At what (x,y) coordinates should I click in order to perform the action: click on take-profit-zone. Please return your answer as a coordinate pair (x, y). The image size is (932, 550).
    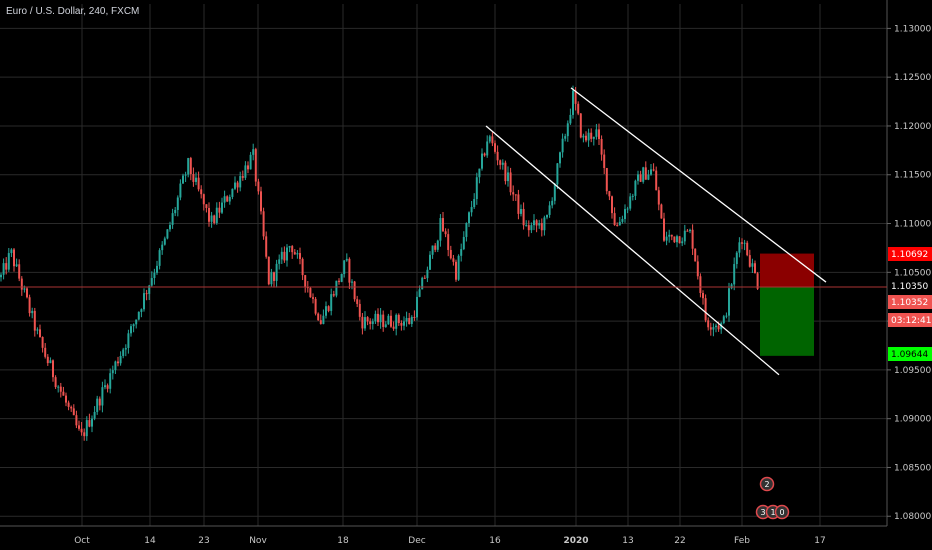
    Looking at the image, I should click on (787, 321).